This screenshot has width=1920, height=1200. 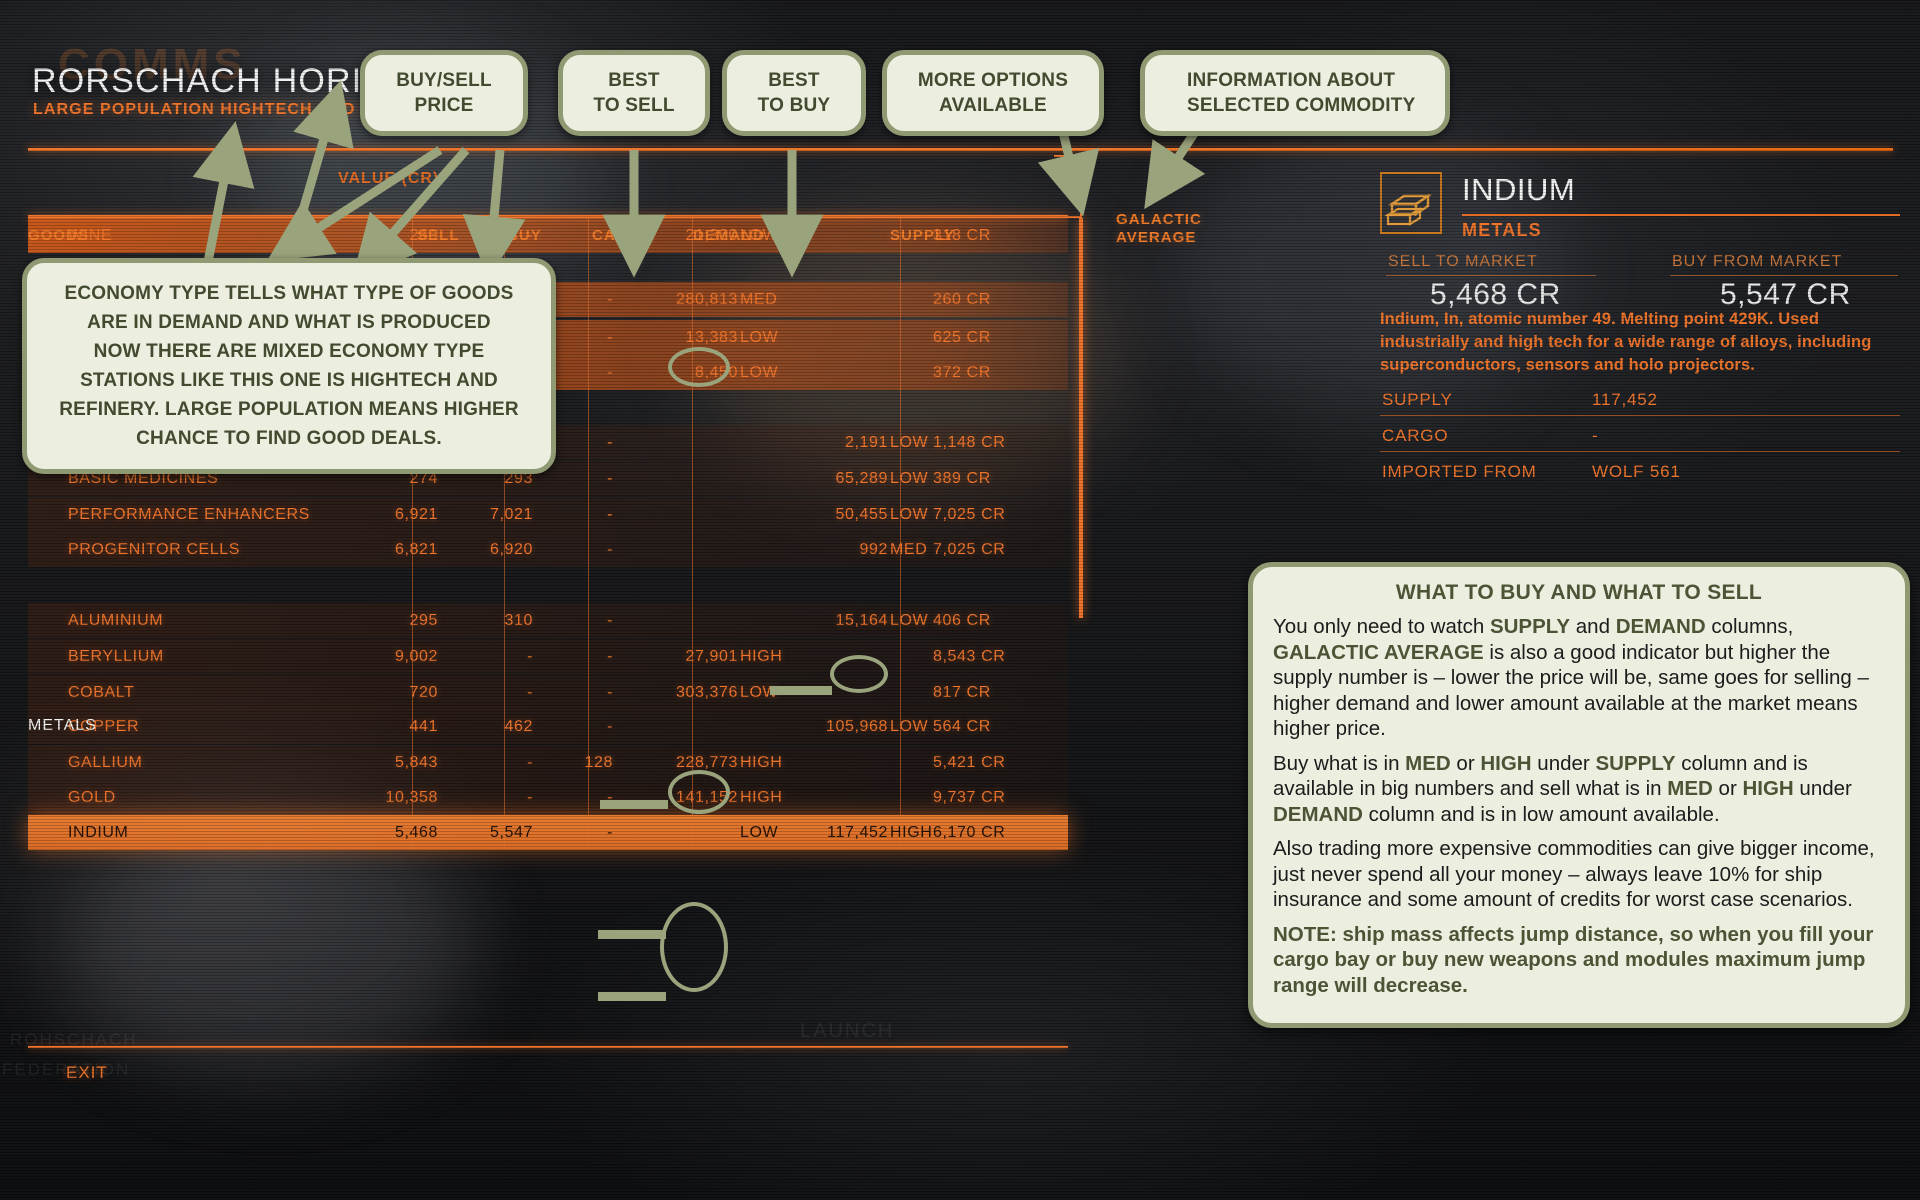 What do you see at coordinates (861, 620) in the screenshot?
I see `cell-supply: 15,164` at bounding box center [861, 620].